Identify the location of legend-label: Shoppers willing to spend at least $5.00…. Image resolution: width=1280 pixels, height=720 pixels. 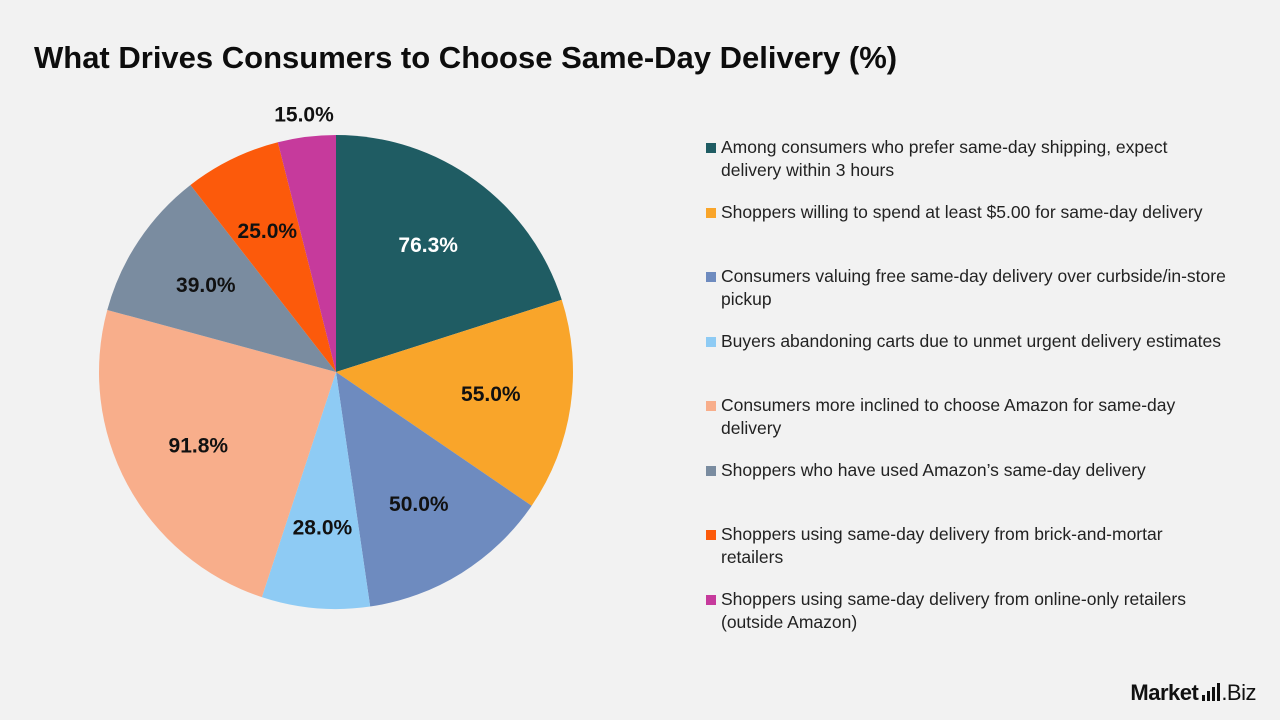
(962, 211).